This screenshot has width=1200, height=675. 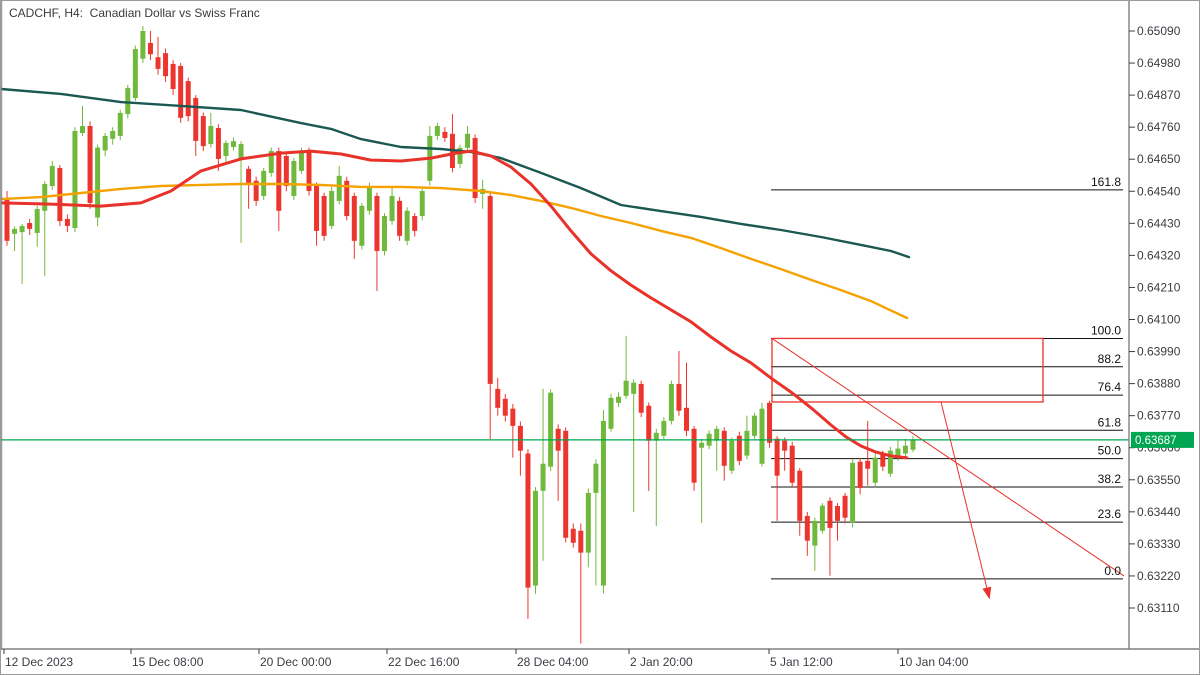 What do you see at coordinates (424, 662) in the screenshot?
I see `time-tick-label: 22 Dec 16:00` at bounding box center [424, 662].